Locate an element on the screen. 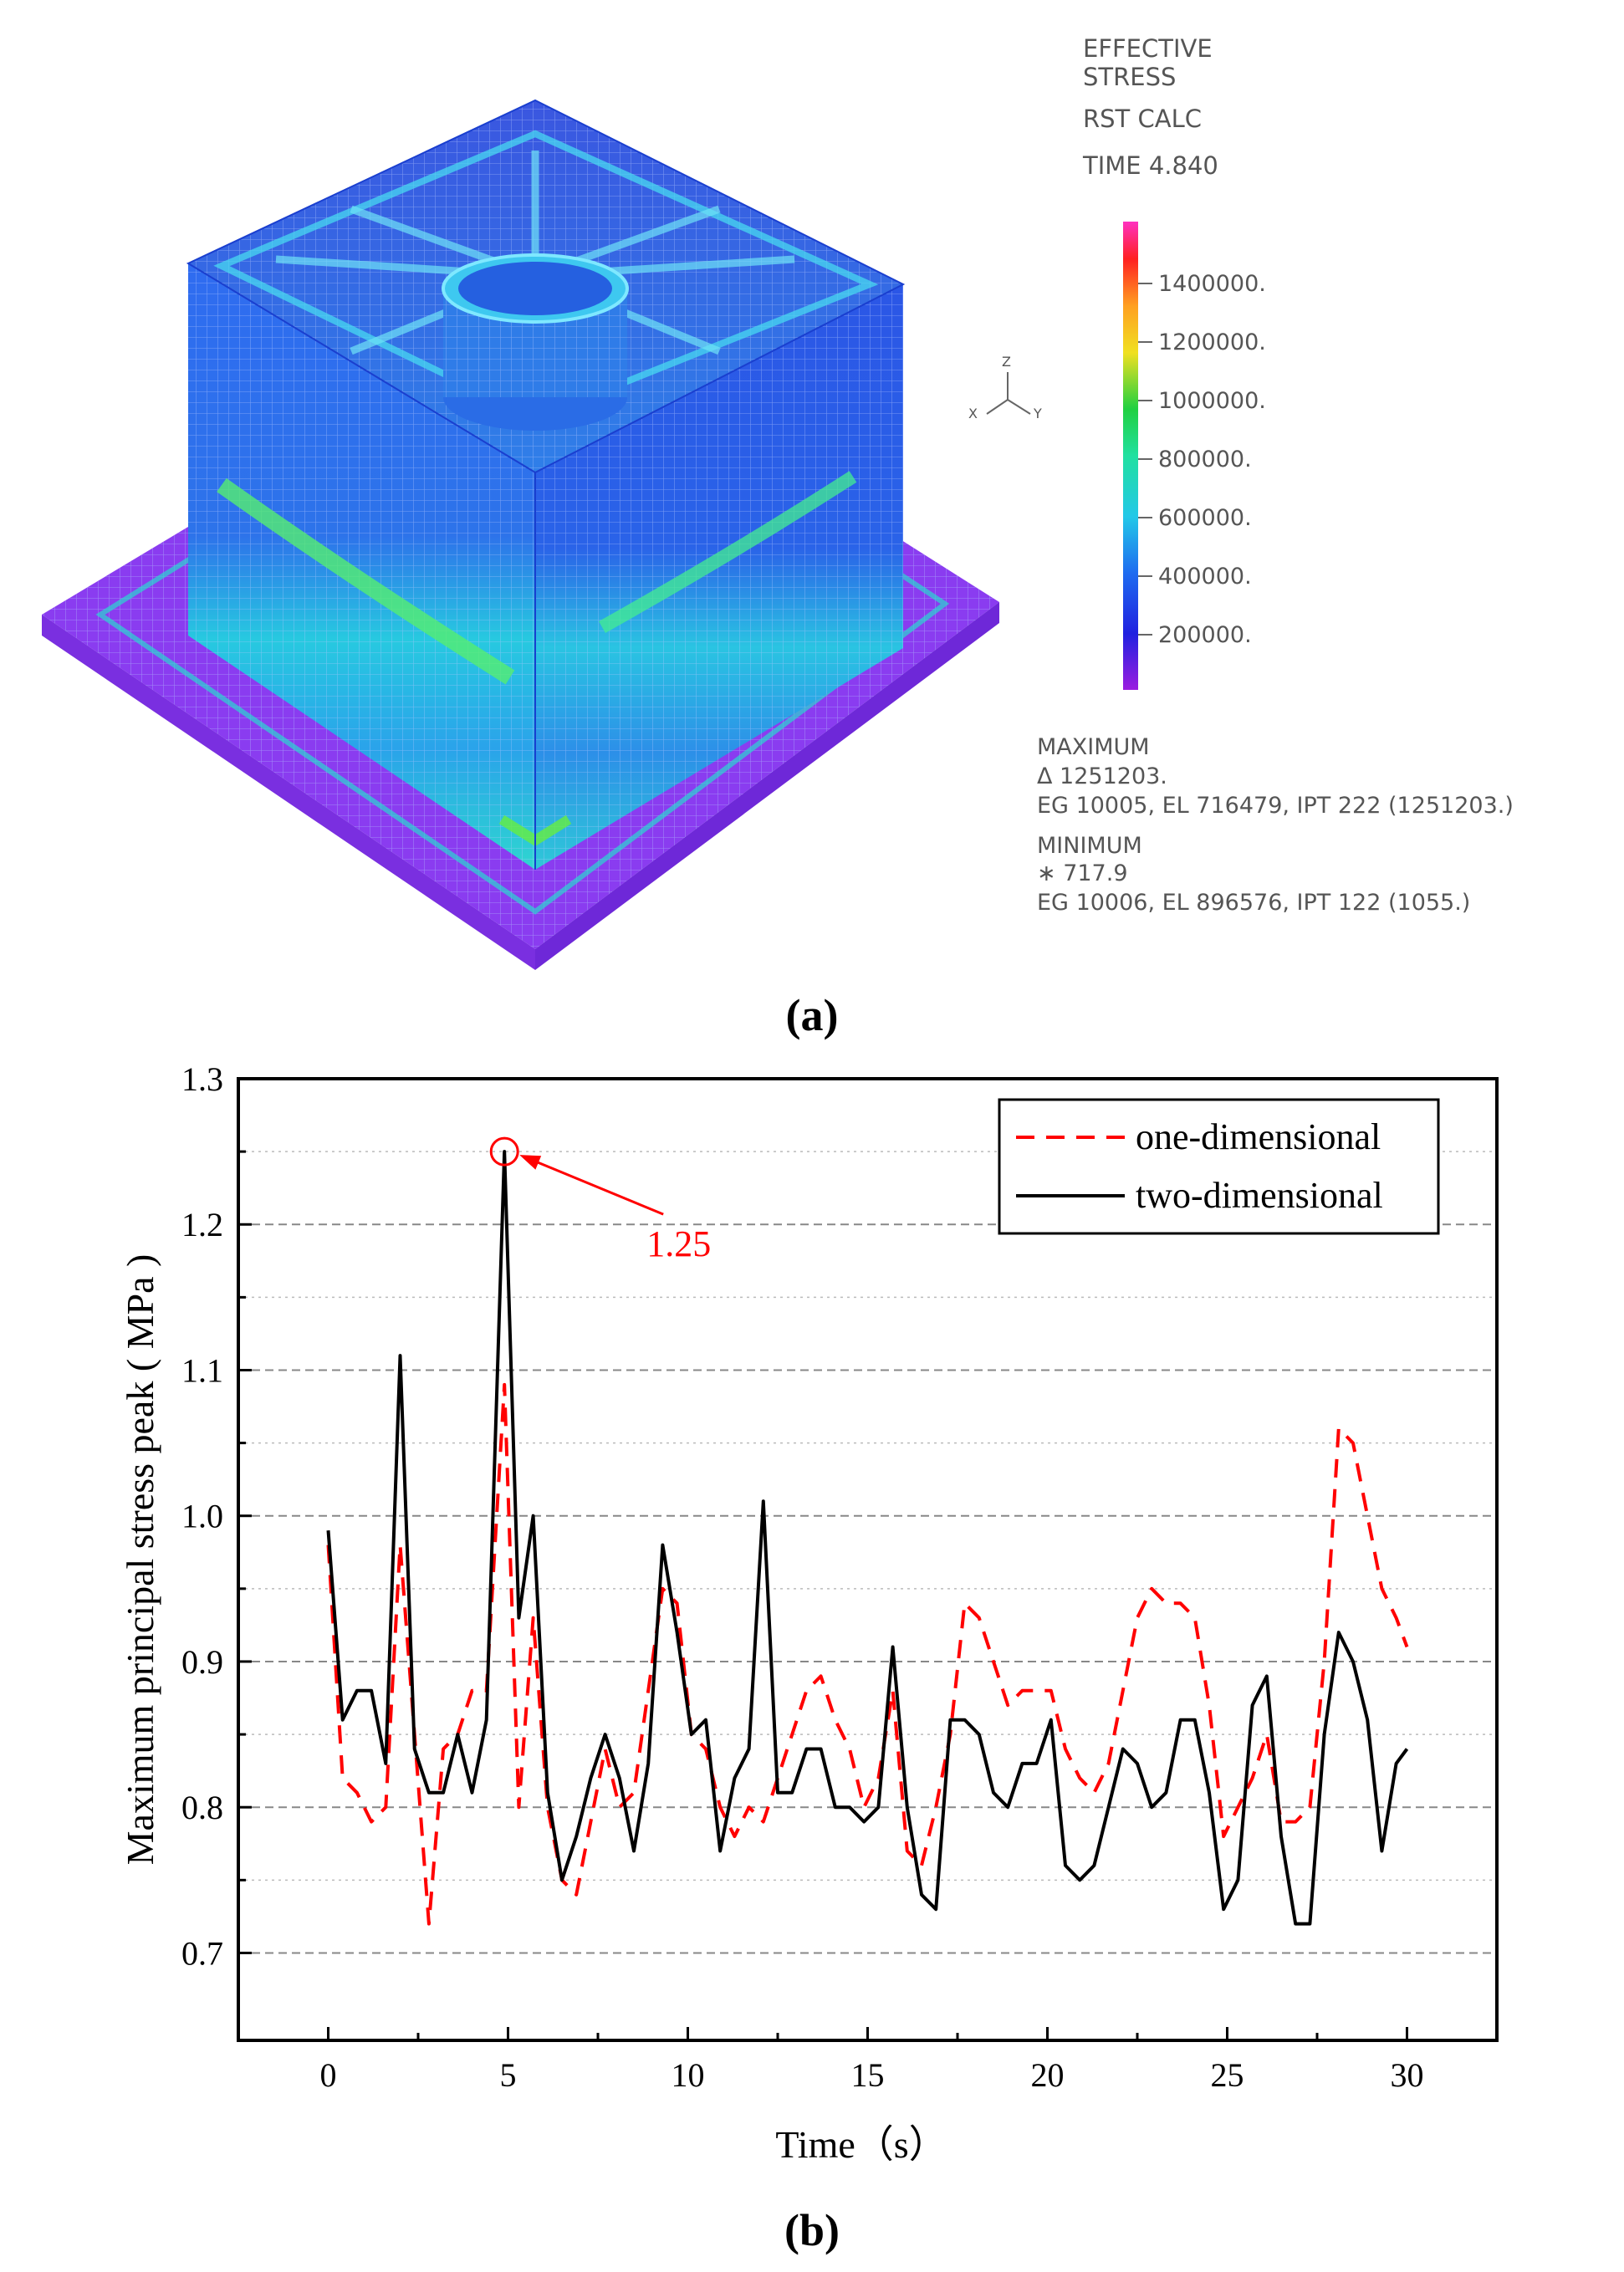  legend-title-line: TIME 4.840 is located at coordinates (1150, 165).